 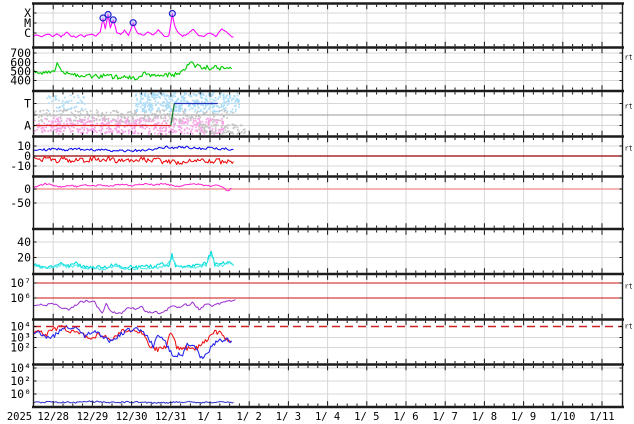 What do you see at coordinates (20, 53) in the screenshot?
I see `y-tick-label: 700` at bounding box center [20, 53].